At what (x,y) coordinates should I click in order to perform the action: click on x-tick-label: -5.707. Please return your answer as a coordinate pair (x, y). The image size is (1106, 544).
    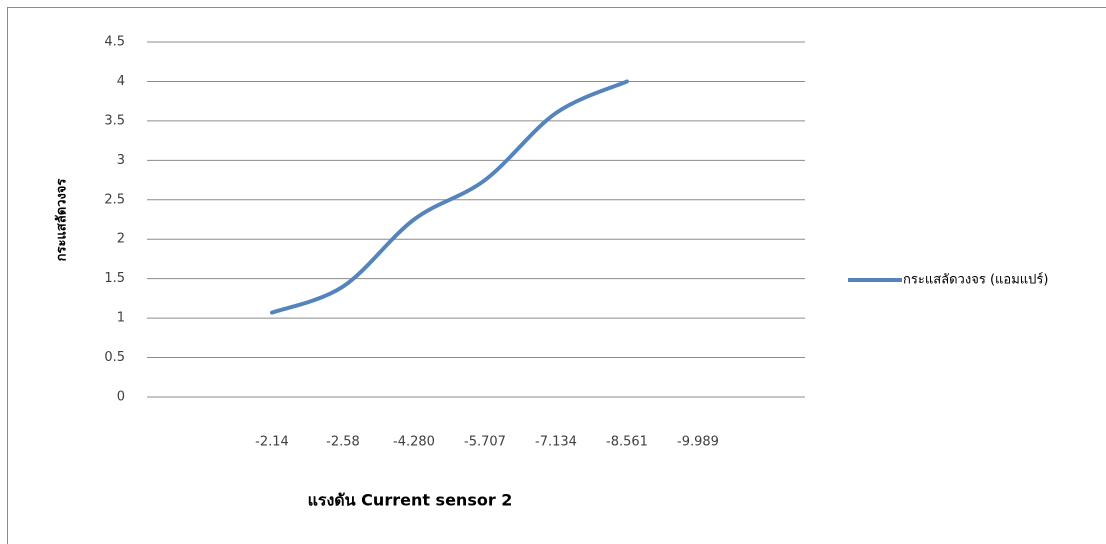
    Looking at the image, I should click on (485, 442).